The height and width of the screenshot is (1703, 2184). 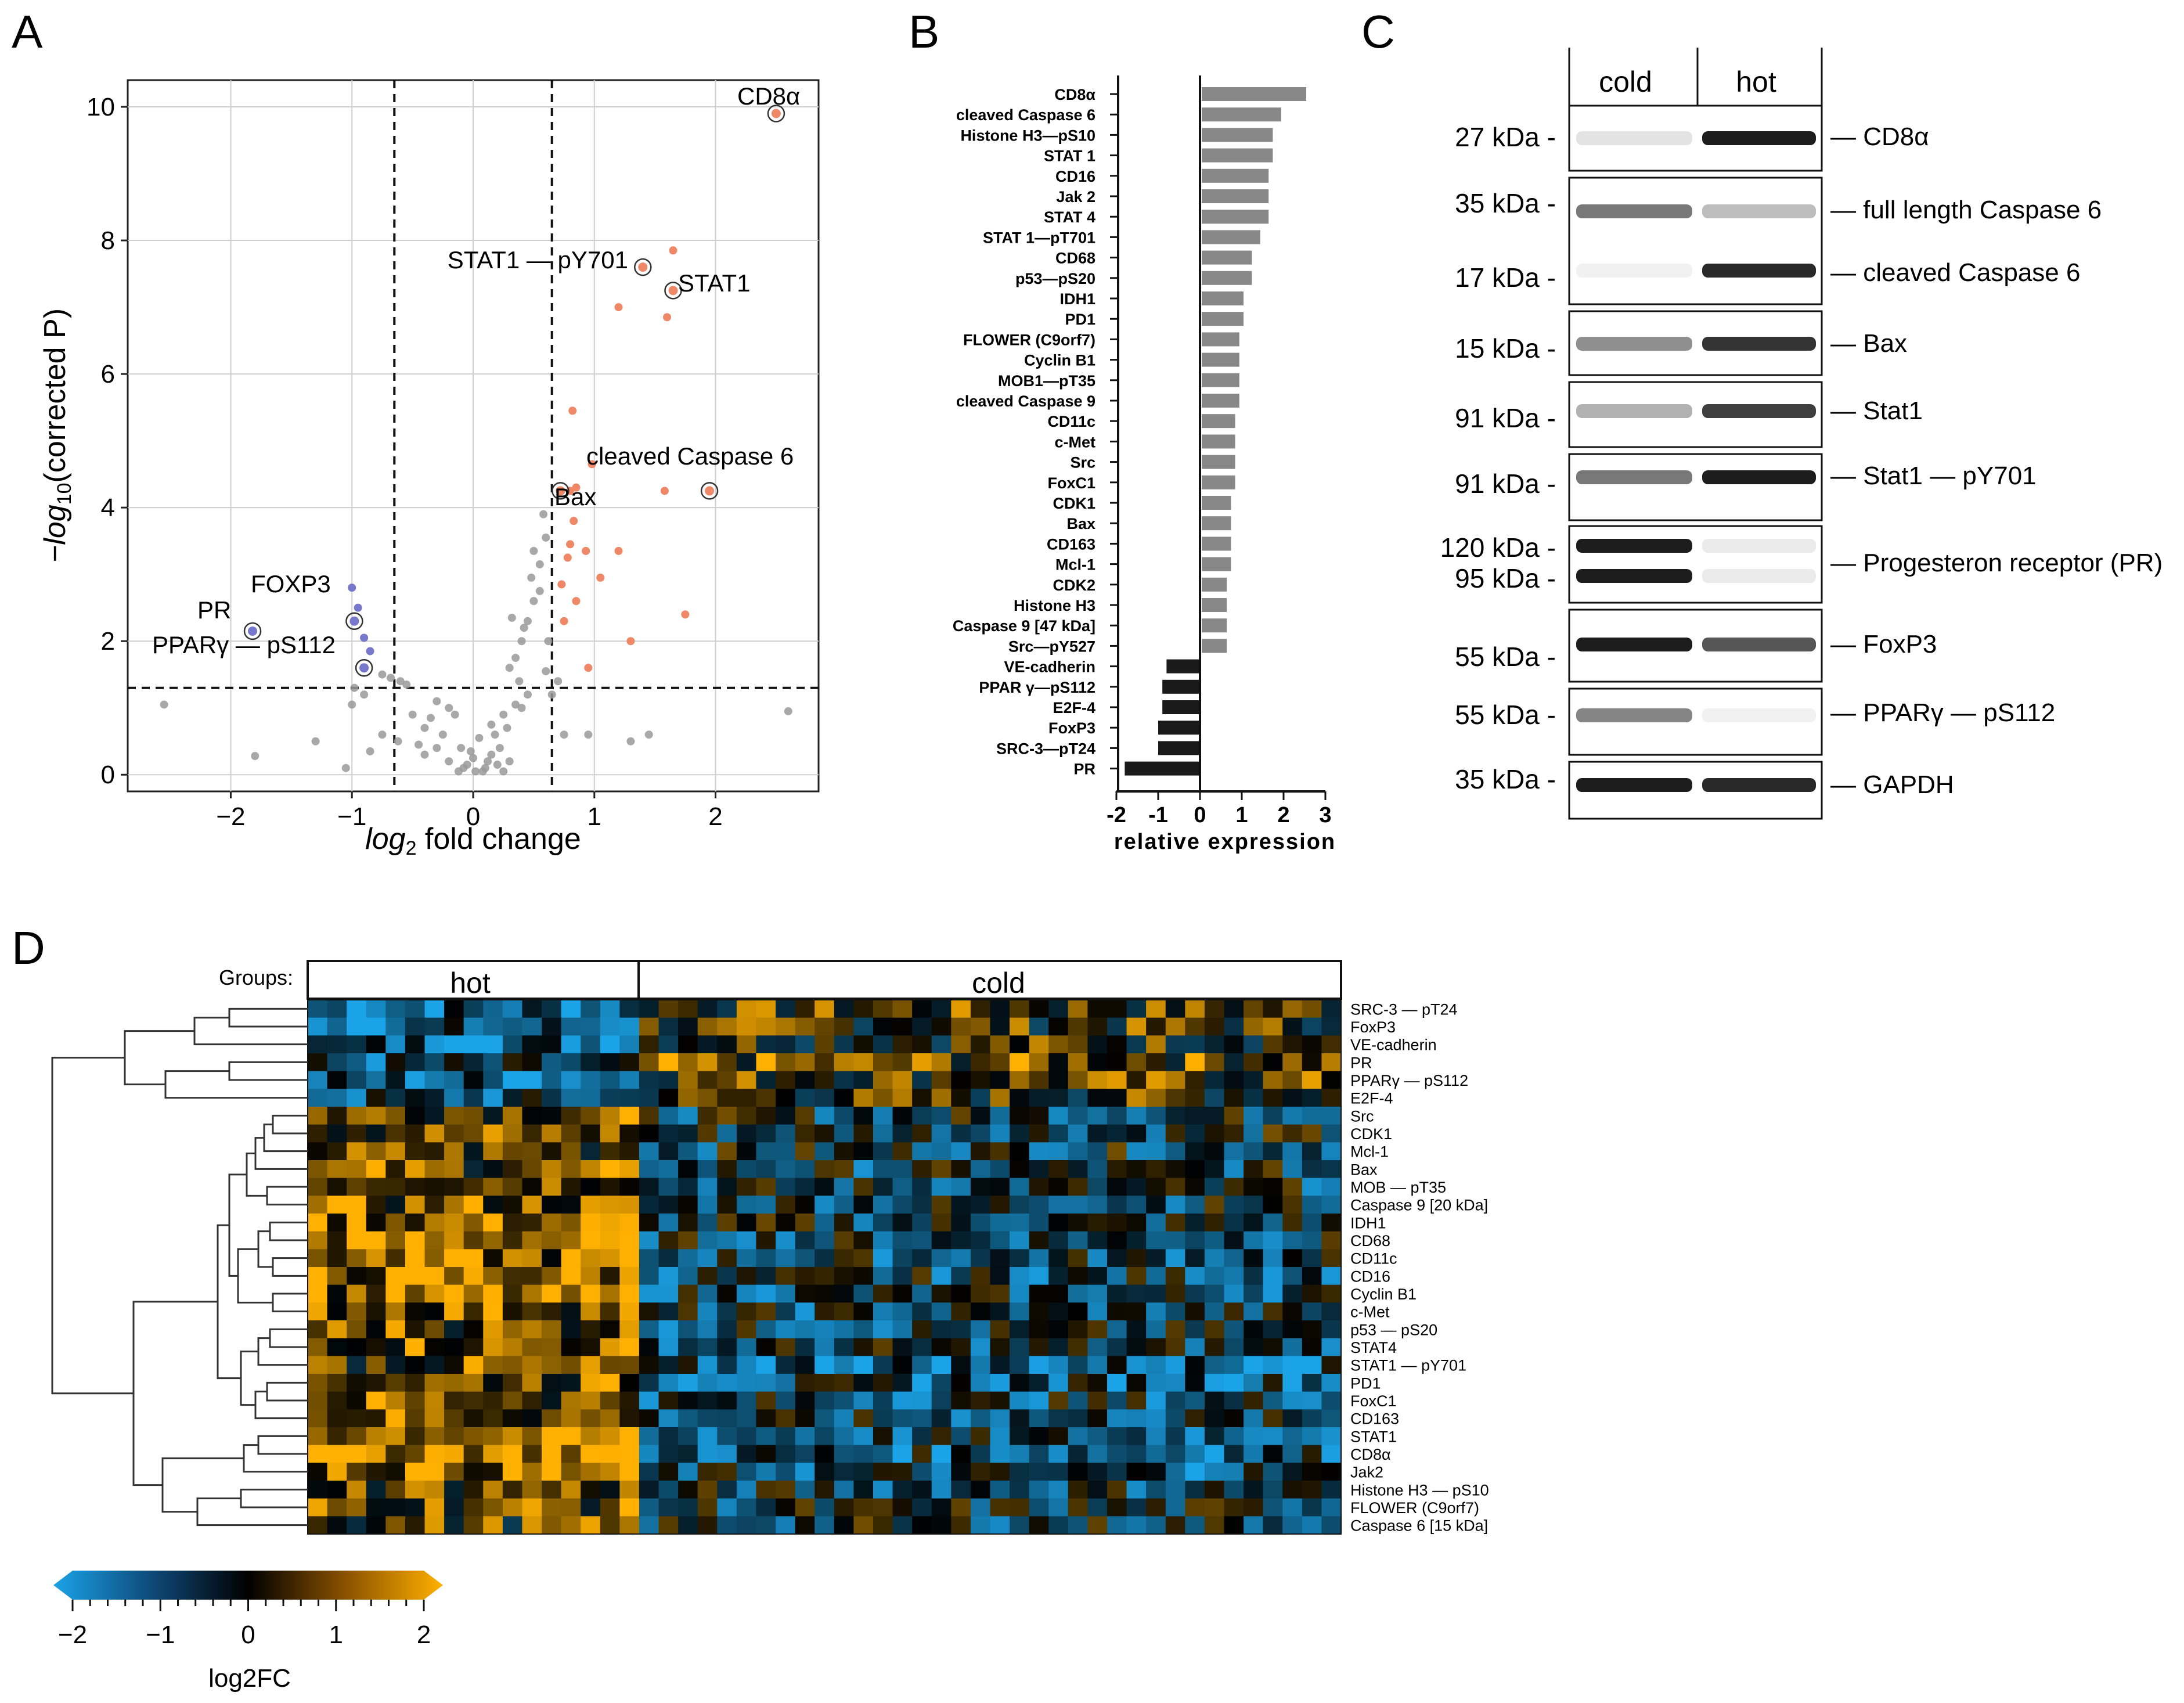 I want to click on point-ns, so click(x=527, y=621).